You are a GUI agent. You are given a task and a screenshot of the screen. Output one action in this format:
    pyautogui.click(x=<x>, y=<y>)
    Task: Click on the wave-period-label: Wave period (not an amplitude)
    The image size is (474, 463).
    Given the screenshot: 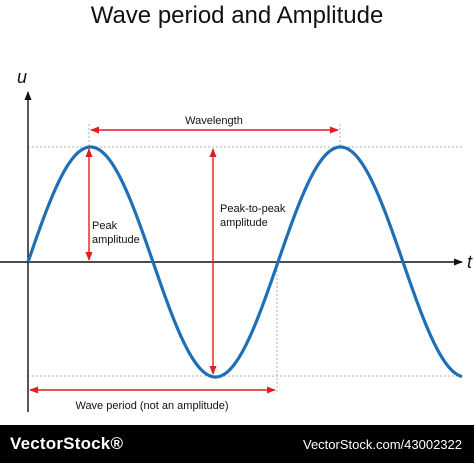 What is the action you would take?
    pyautogui.click(x=151, y=406)
    